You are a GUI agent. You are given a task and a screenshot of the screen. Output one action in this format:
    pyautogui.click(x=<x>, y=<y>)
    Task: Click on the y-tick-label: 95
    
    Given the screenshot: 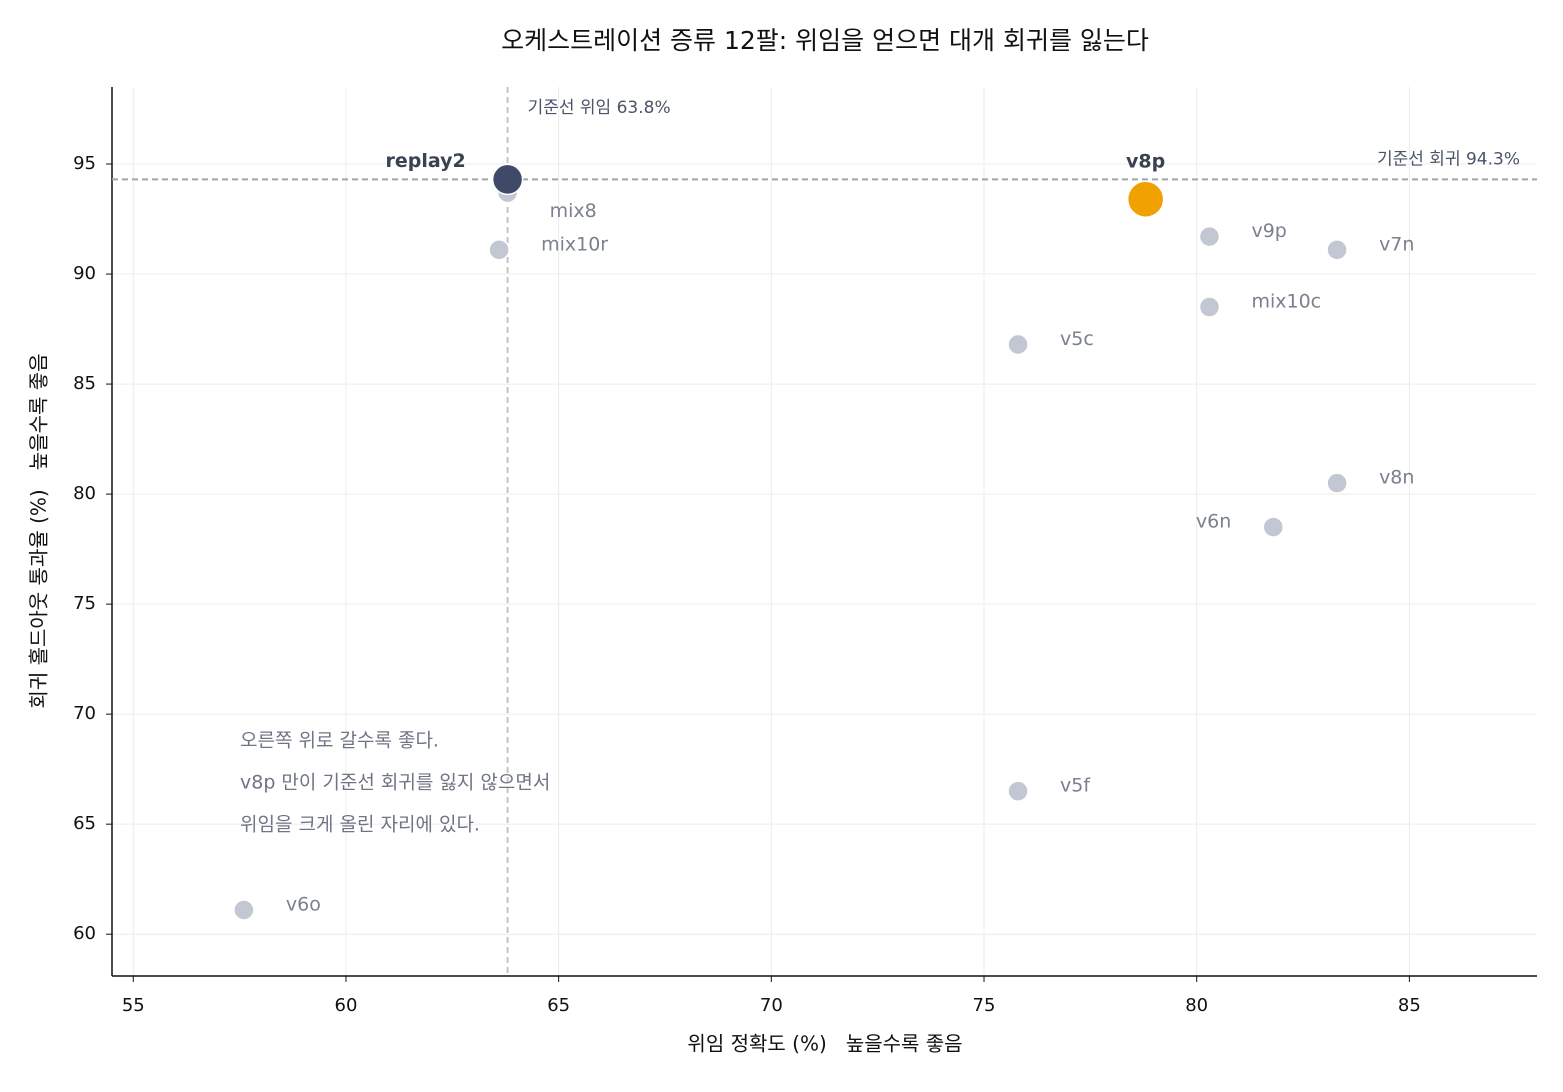 What is the action you would take?
    pyautogui.click(x=84, y=163)
    